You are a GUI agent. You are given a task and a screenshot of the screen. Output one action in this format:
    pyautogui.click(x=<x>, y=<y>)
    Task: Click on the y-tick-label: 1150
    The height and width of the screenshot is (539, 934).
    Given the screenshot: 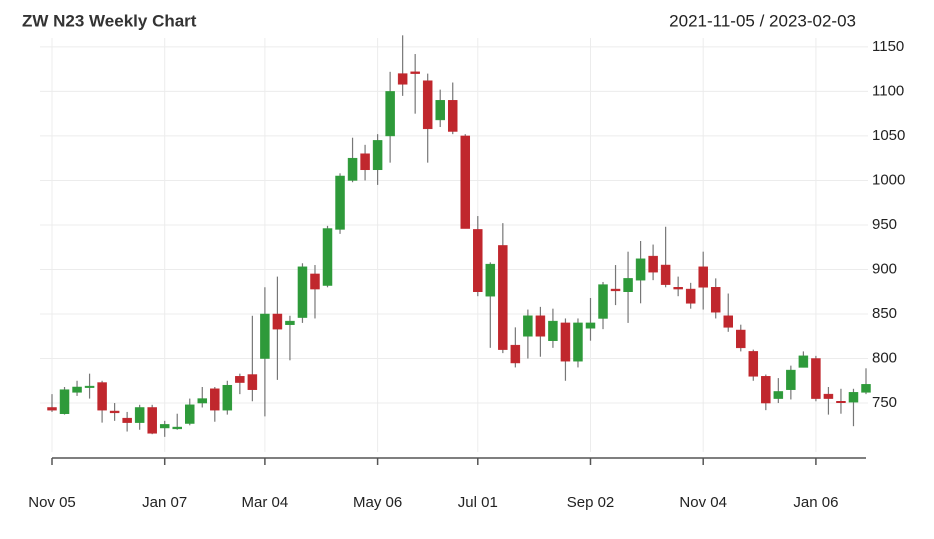 What is the action you would take?
    pyautogui.click(x=888, y=46)
    